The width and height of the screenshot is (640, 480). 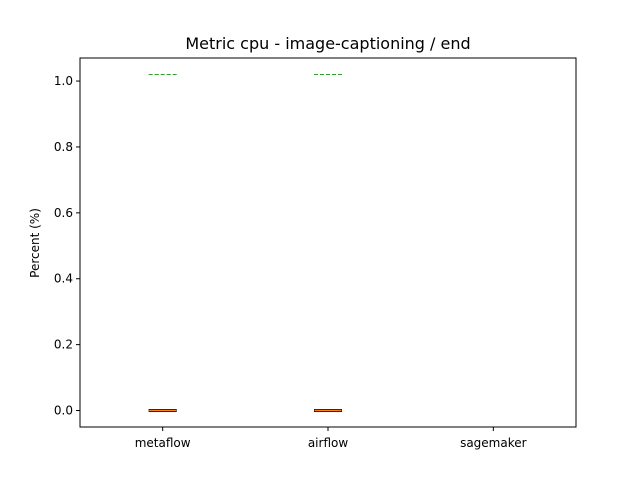 I want to click on y-axis-label: Percent (%), so click(x=35, y=243).